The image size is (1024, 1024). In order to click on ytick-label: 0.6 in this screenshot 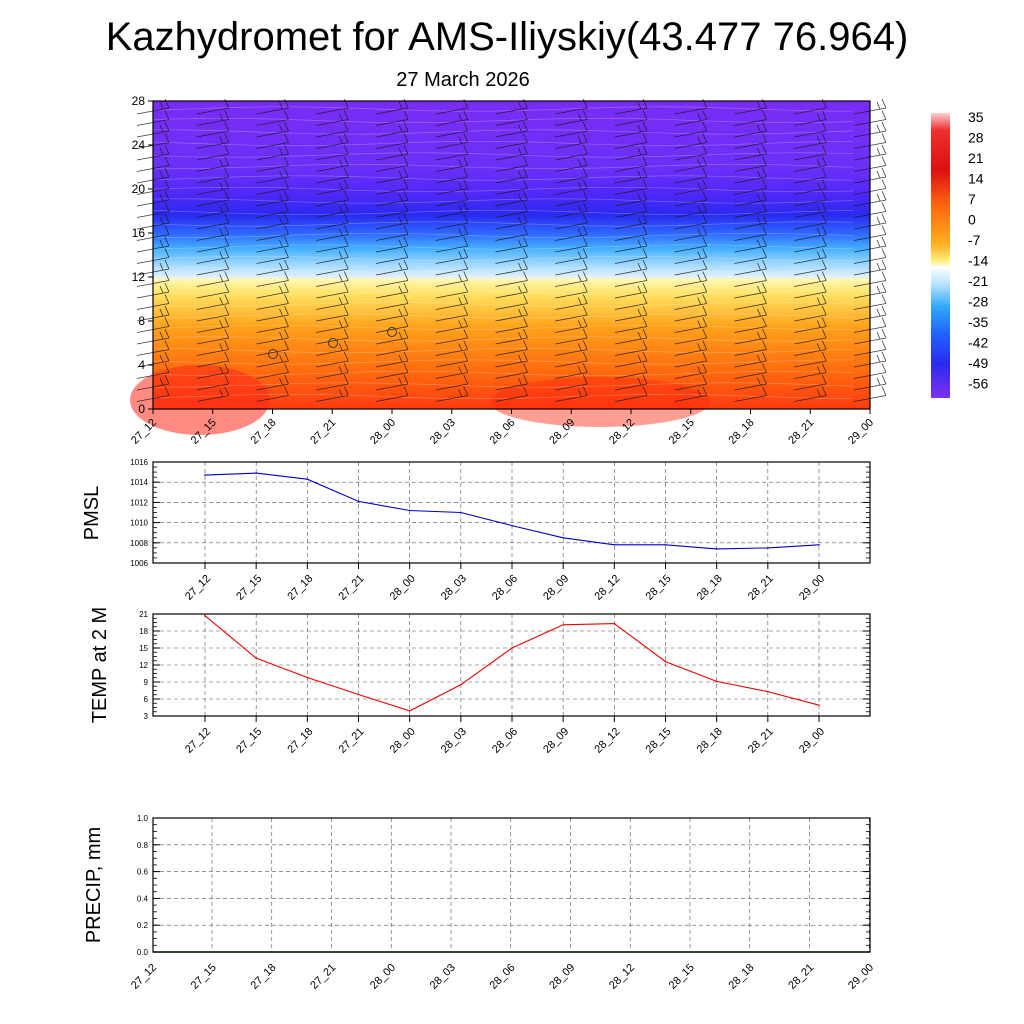, I will do `click(143, 872)`.